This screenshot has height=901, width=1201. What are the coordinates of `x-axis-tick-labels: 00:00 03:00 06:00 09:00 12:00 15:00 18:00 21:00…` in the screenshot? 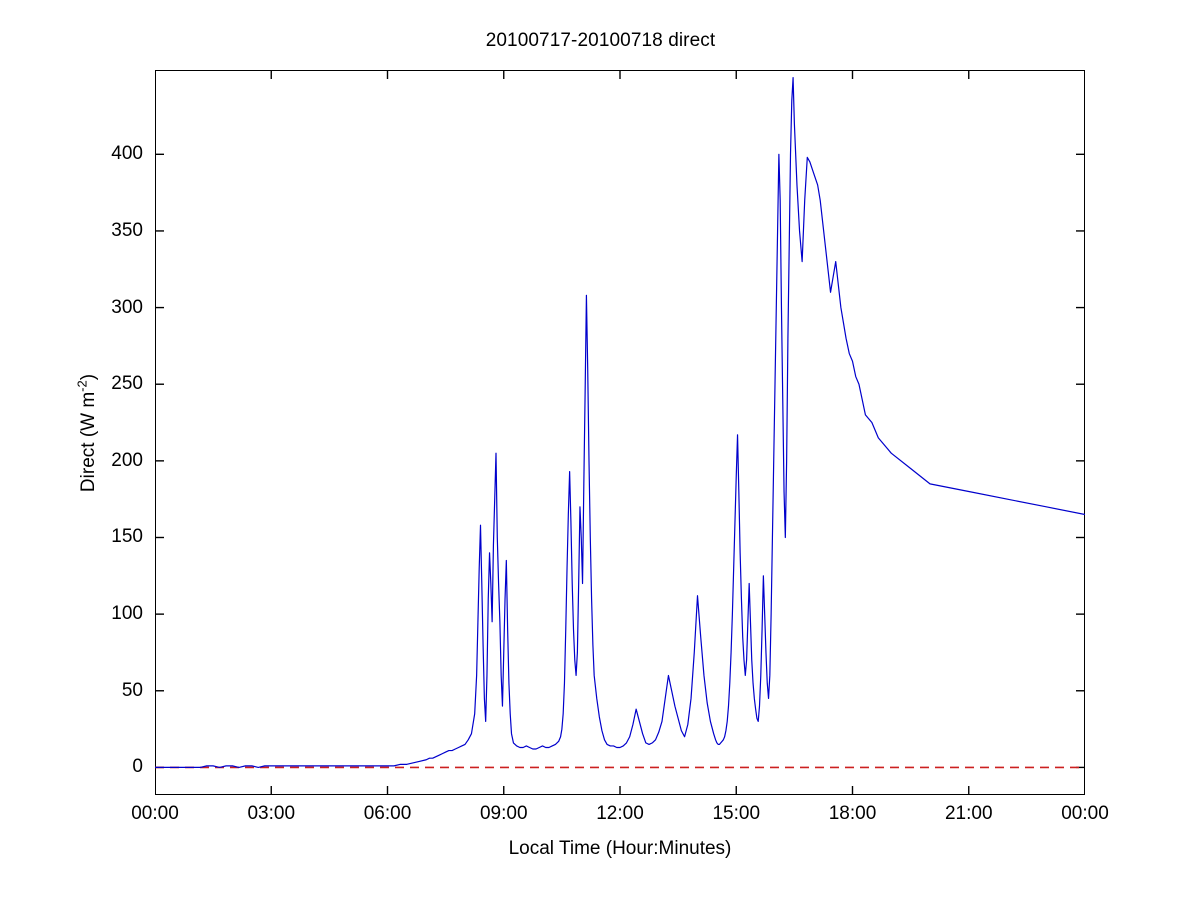 It's located at (620, 818).